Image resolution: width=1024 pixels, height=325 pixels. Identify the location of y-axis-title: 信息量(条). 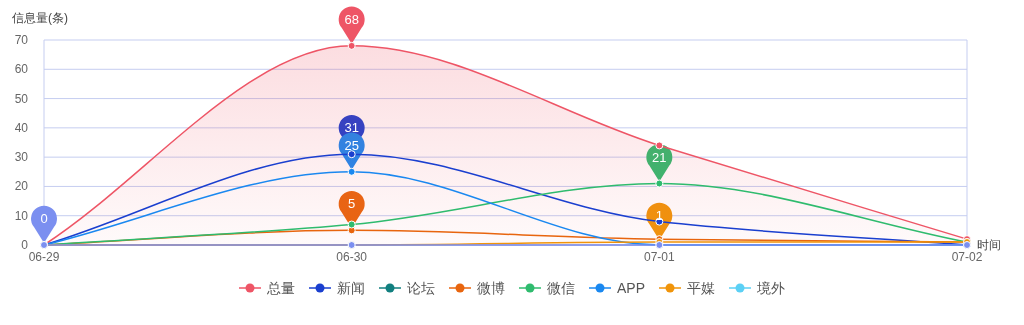
(40, 18).